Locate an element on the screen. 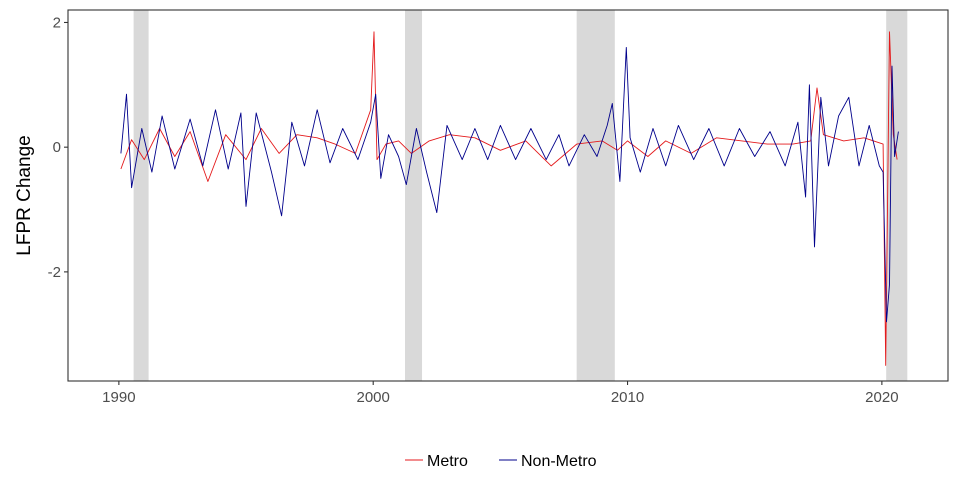  legend: Metro Non-Metro is located at coordinates (501, 461).